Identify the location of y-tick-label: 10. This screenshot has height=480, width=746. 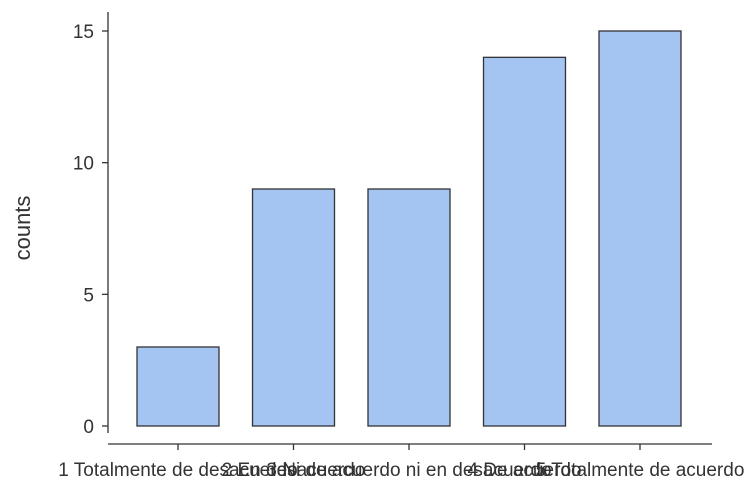
(83, 164).